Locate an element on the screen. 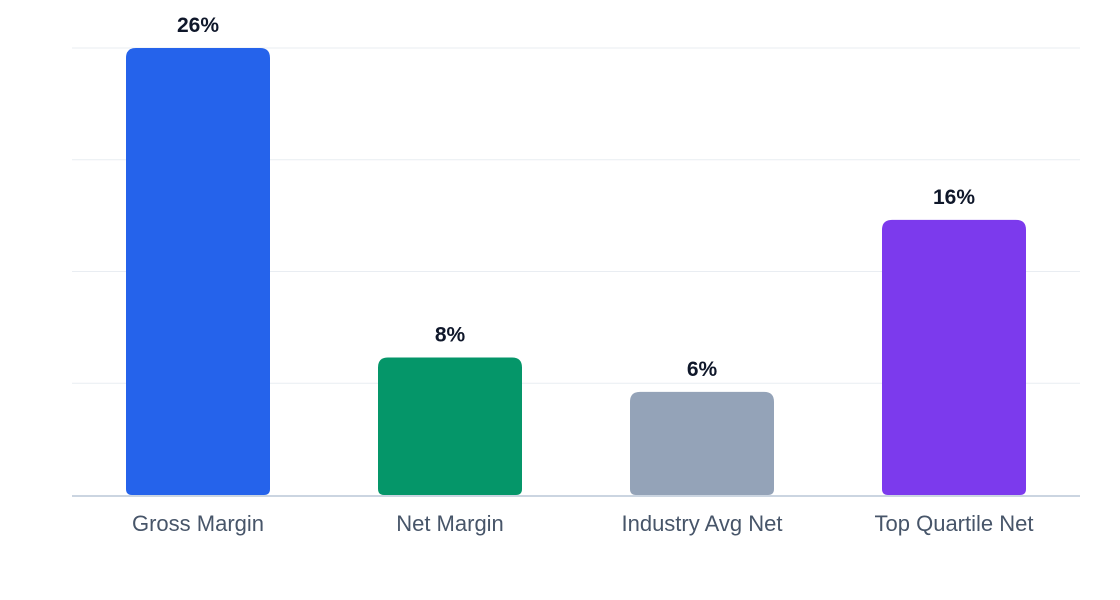 The height and width of the screenshot is (600, 1120). category-label: Gross Margin is located at coordinates (198, 523).